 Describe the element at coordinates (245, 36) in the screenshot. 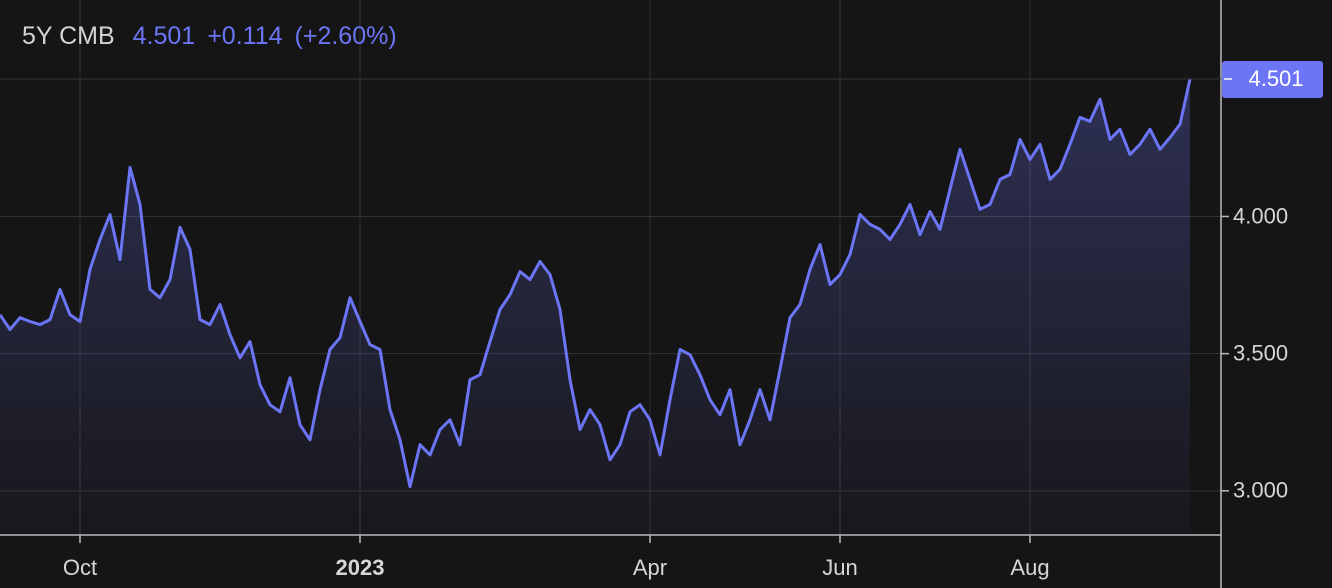

I see `change: +0.114` at that location.